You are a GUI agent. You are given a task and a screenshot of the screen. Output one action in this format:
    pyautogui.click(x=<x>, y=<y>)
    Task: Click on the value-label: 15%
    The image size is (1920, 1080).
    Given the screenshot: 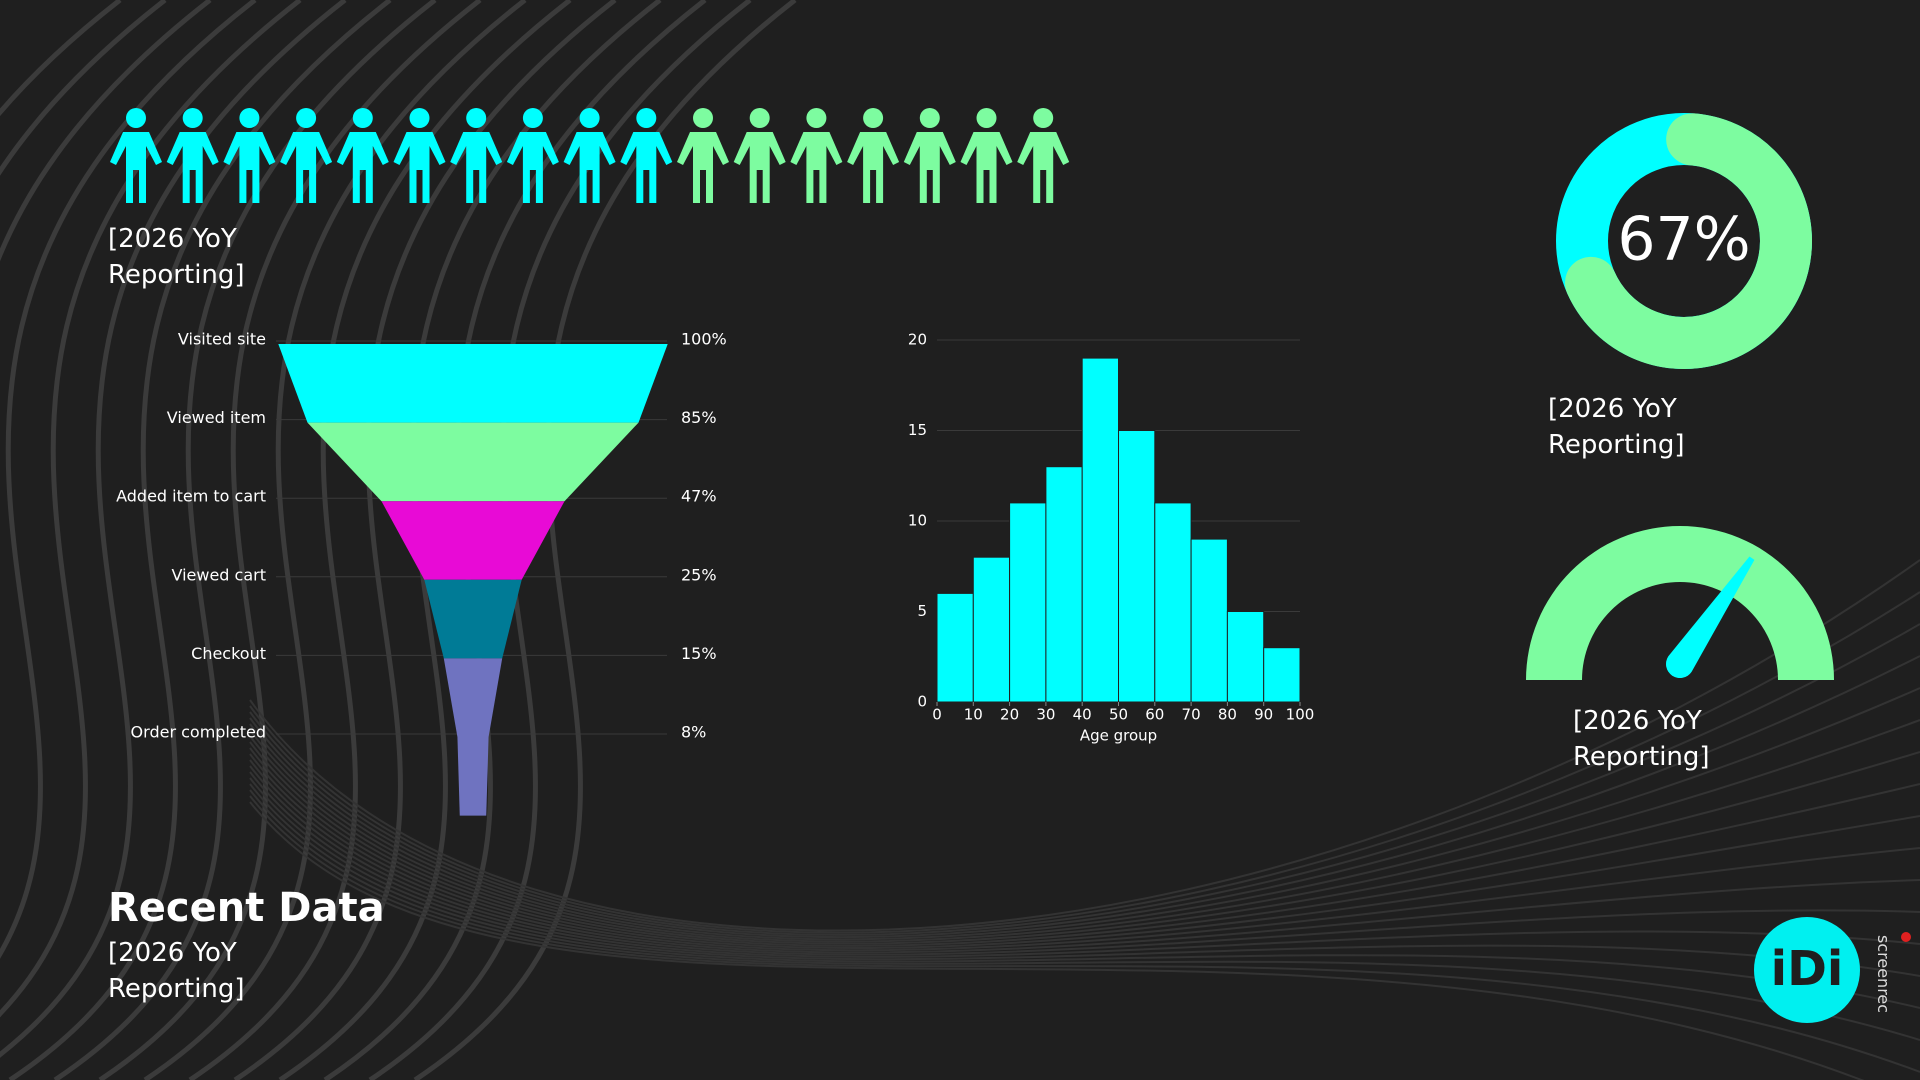 What is the action you would take?
    pyautogui.click(x=699, y=653)
    